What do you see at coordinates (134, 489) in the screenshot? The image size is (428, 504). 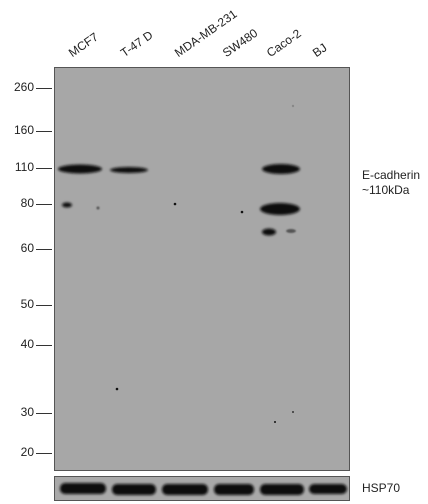 I see `hsp70-band-t47d` at bounding box center [134, 489].